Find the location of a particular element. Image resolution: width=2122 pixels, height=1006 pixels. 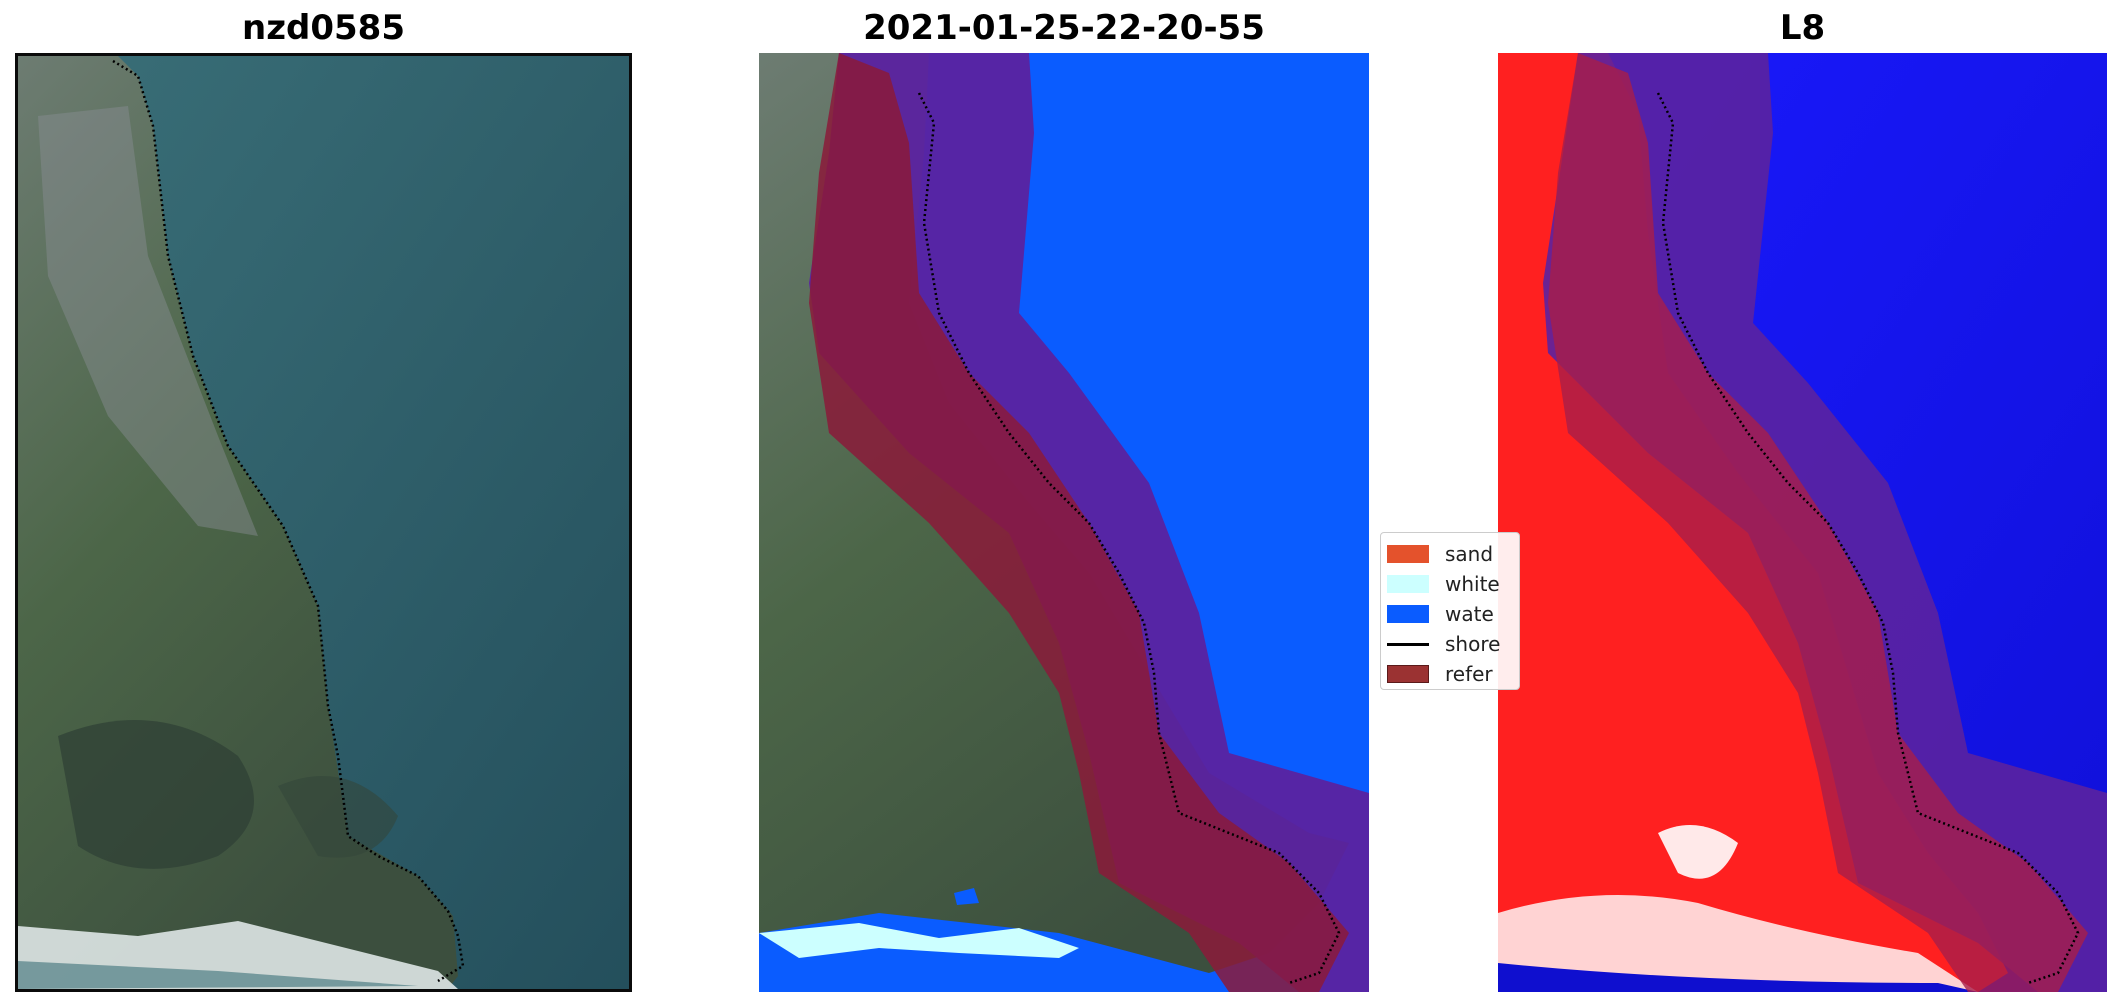

legend-label-shoreline: shore is located at coordinates (1473, 644).